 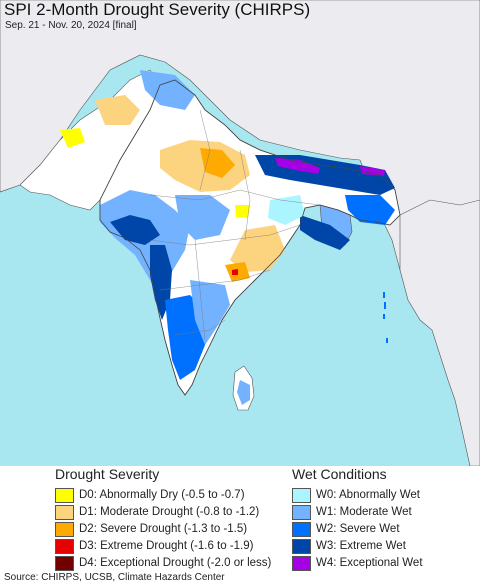 What do you see at coordinates (364, 512) in the screenshot?
I see `legend-label-w1: W1: Moderate Wet` at bounding box center [364, 512].